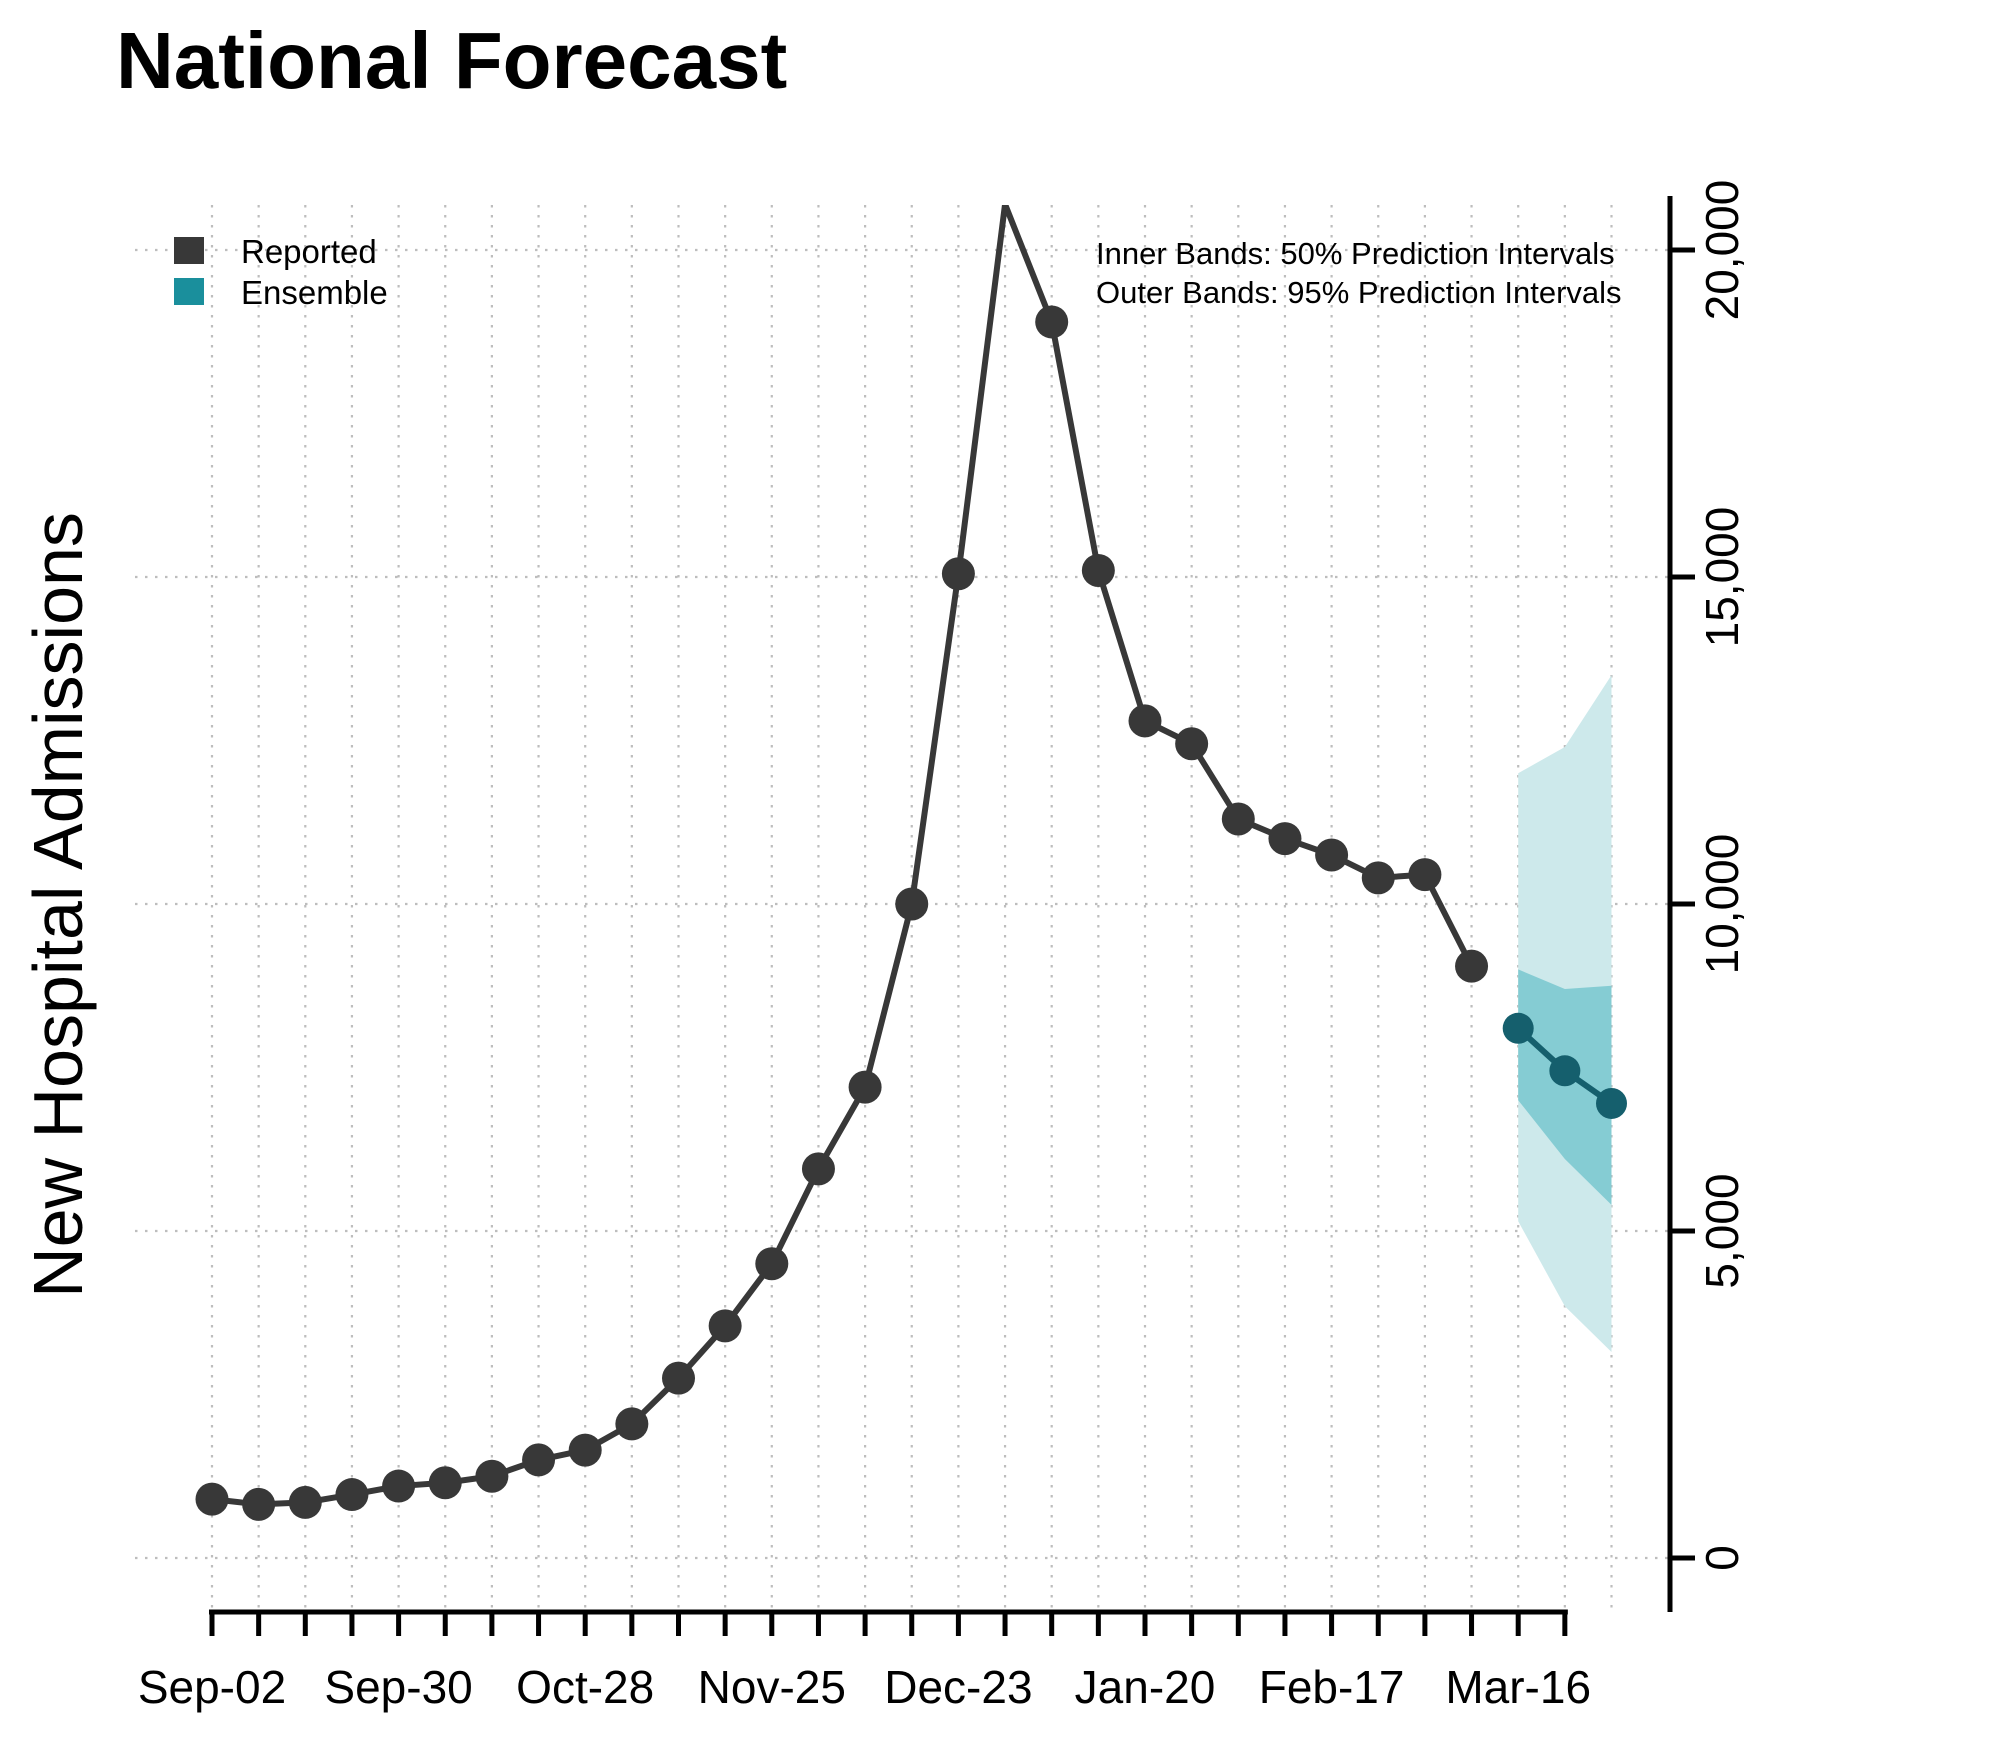  What do you see at coordinates (212, 1687) in the screenshot?
I see `x-tick-label: Sep-02` at bounding box center [212, 1687].